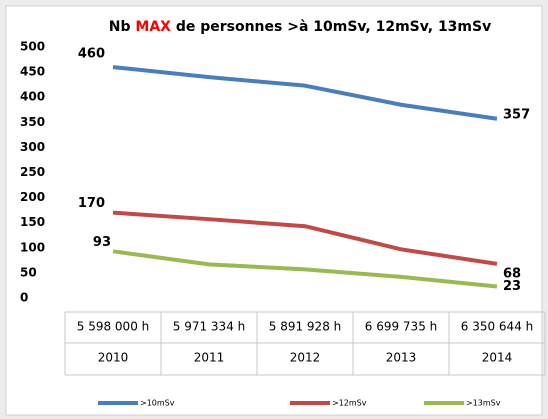  I want to click on y-tick-label: 300, so click(32, 147).